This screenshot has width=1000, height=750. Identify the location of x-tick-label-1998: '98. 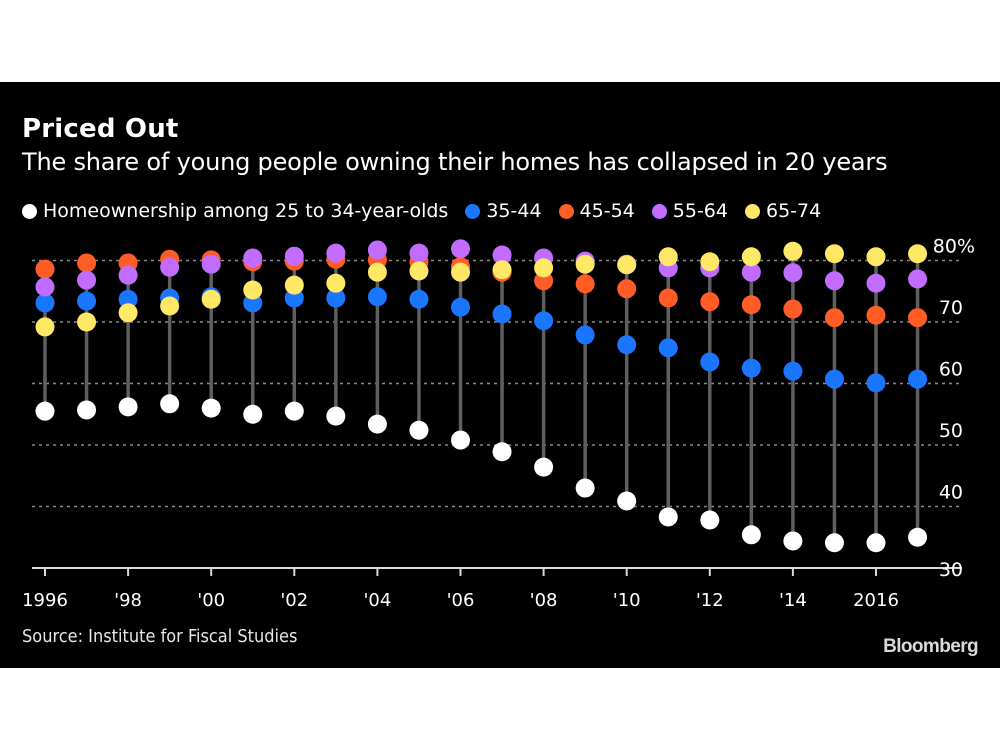
(128, 600).